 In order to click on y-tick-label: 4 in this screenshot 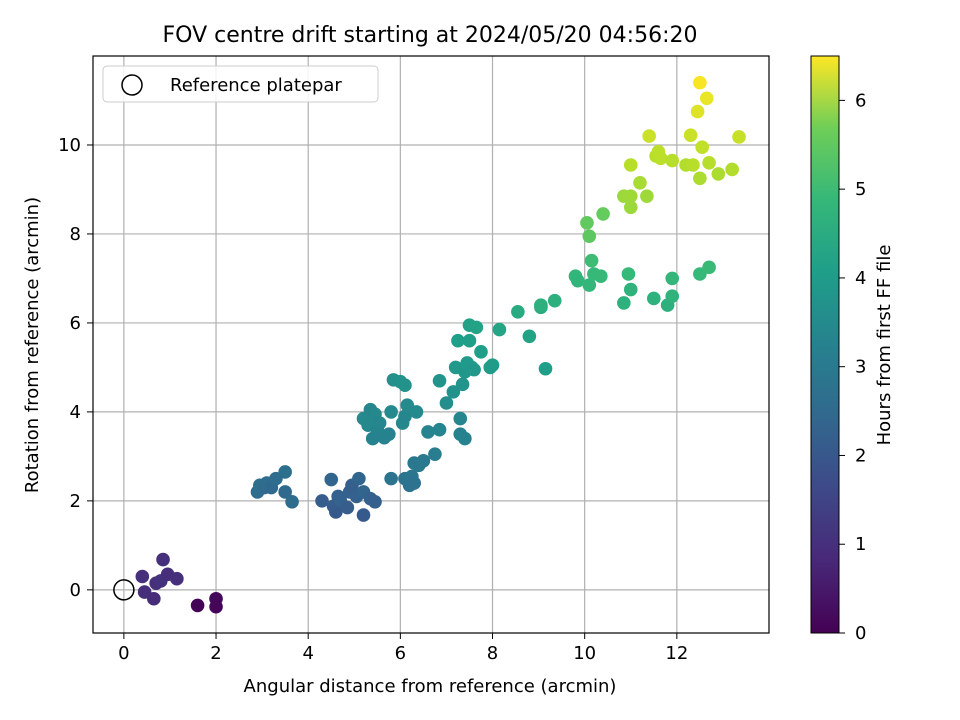, I will do `click(75, 412)`.